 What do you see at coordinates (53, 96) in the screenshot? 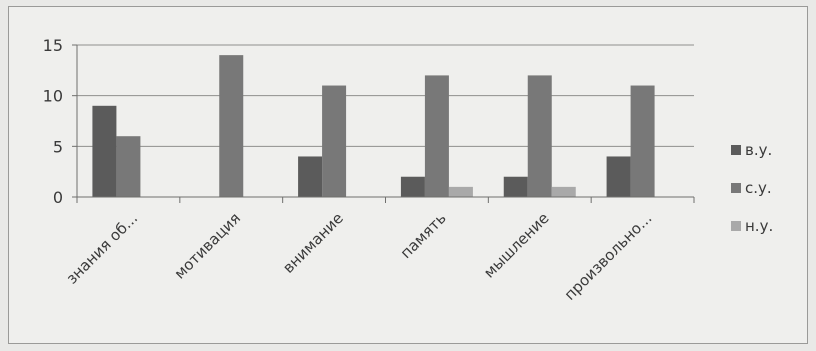
I see `y-tick-label: 10` at bounding box center [53, 96].